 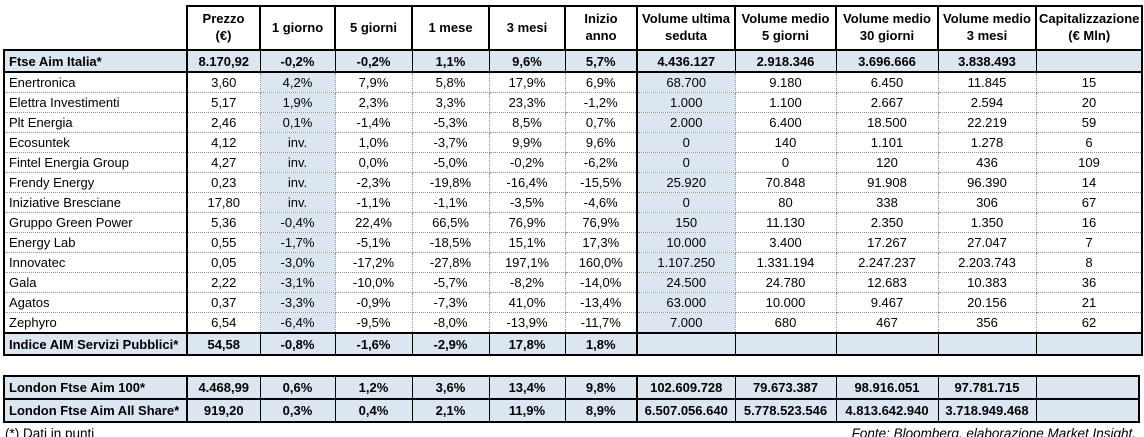 What do you see at coordinates (887, 344) in the screenshot?
I see `cell-v30` at bounding box center [887, 344].